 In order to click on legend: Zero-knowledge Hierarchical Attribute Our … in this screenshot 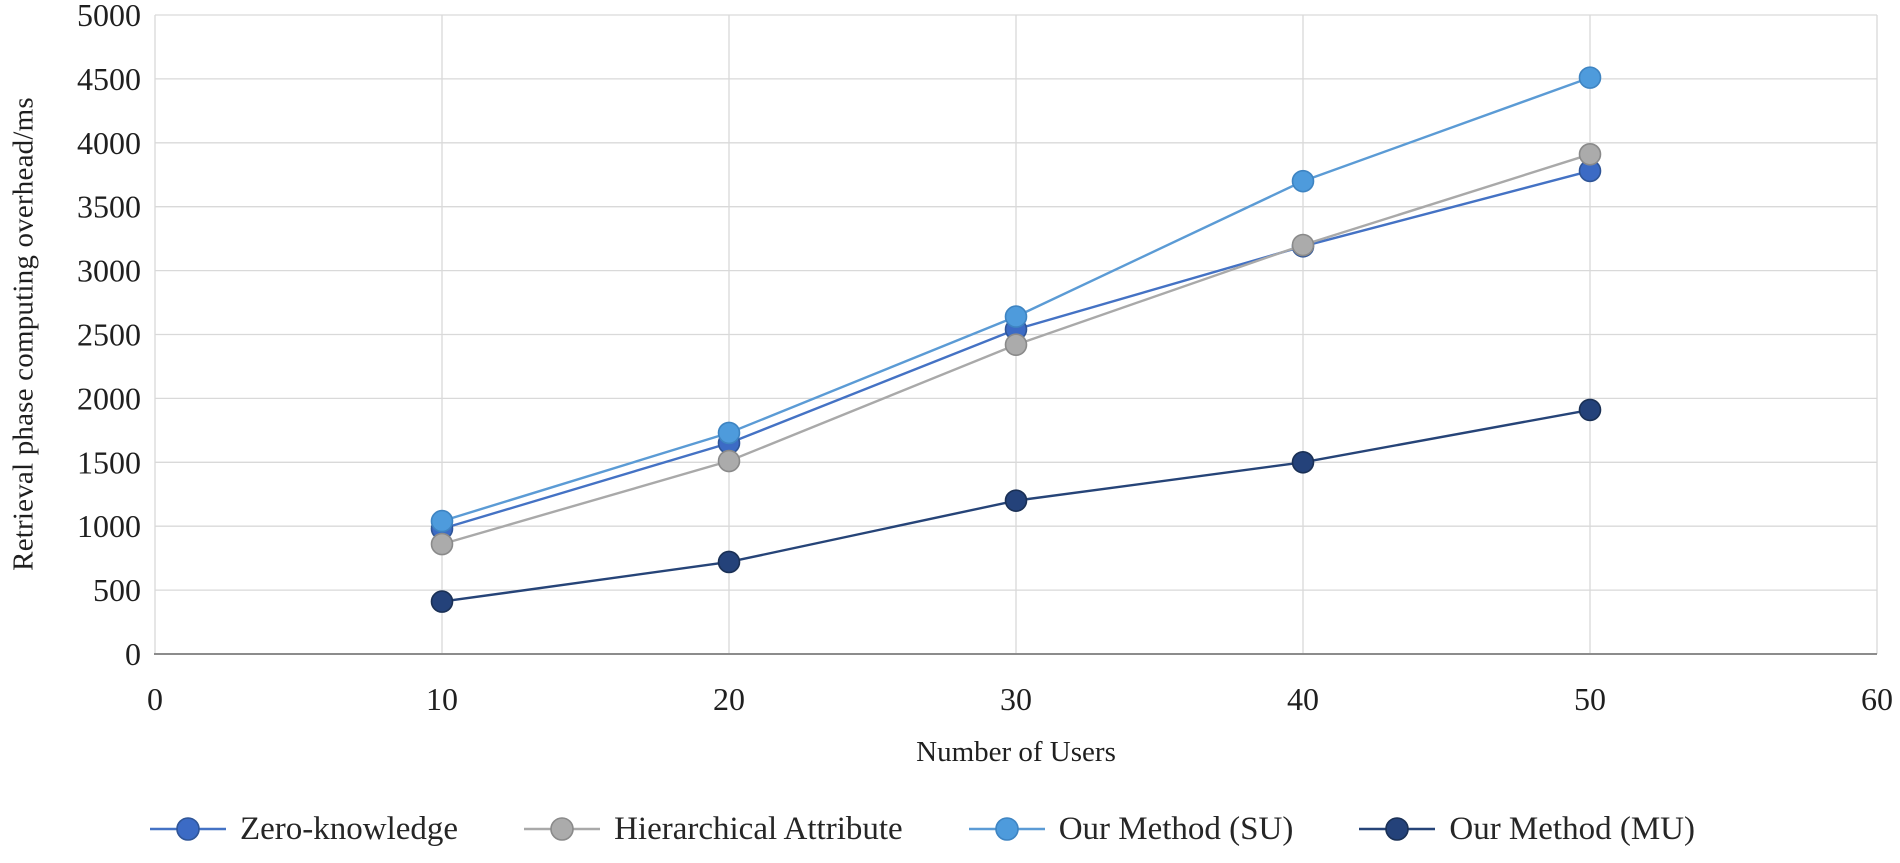, I will do `click(1000, 829)`.